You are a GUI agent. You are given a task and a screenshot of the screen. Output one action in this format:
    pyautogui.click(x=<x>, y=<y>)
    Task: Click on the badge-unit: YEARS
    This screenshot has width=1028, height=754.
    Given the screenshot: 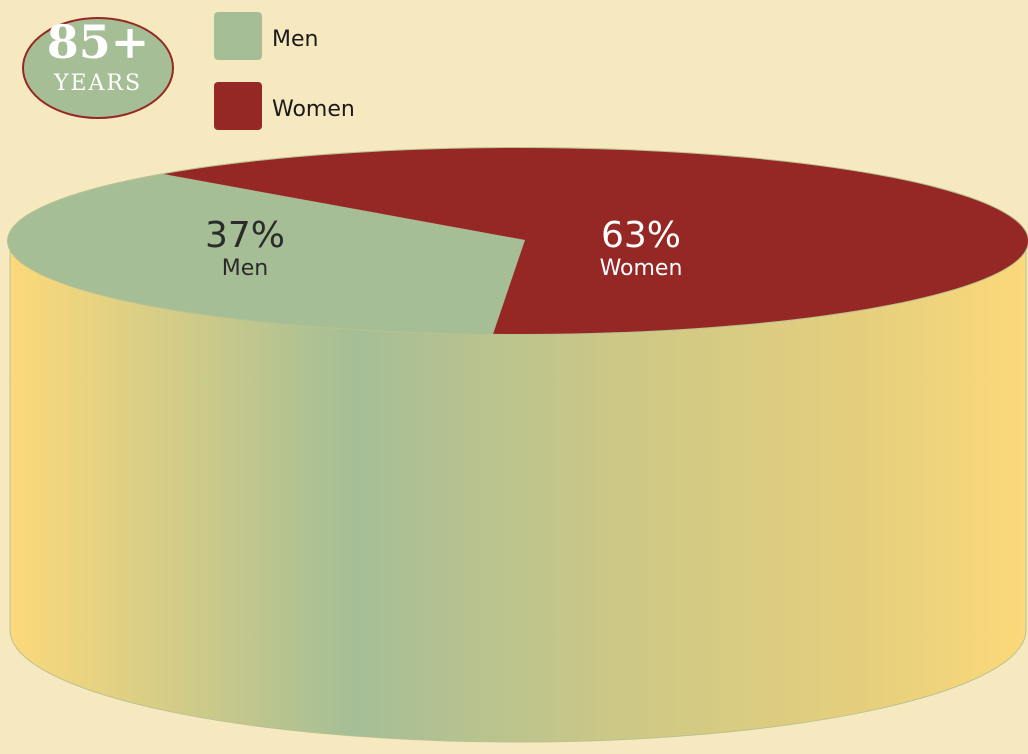 What is the action you would take?
    pyautogui.click(x=97, y=83)
    